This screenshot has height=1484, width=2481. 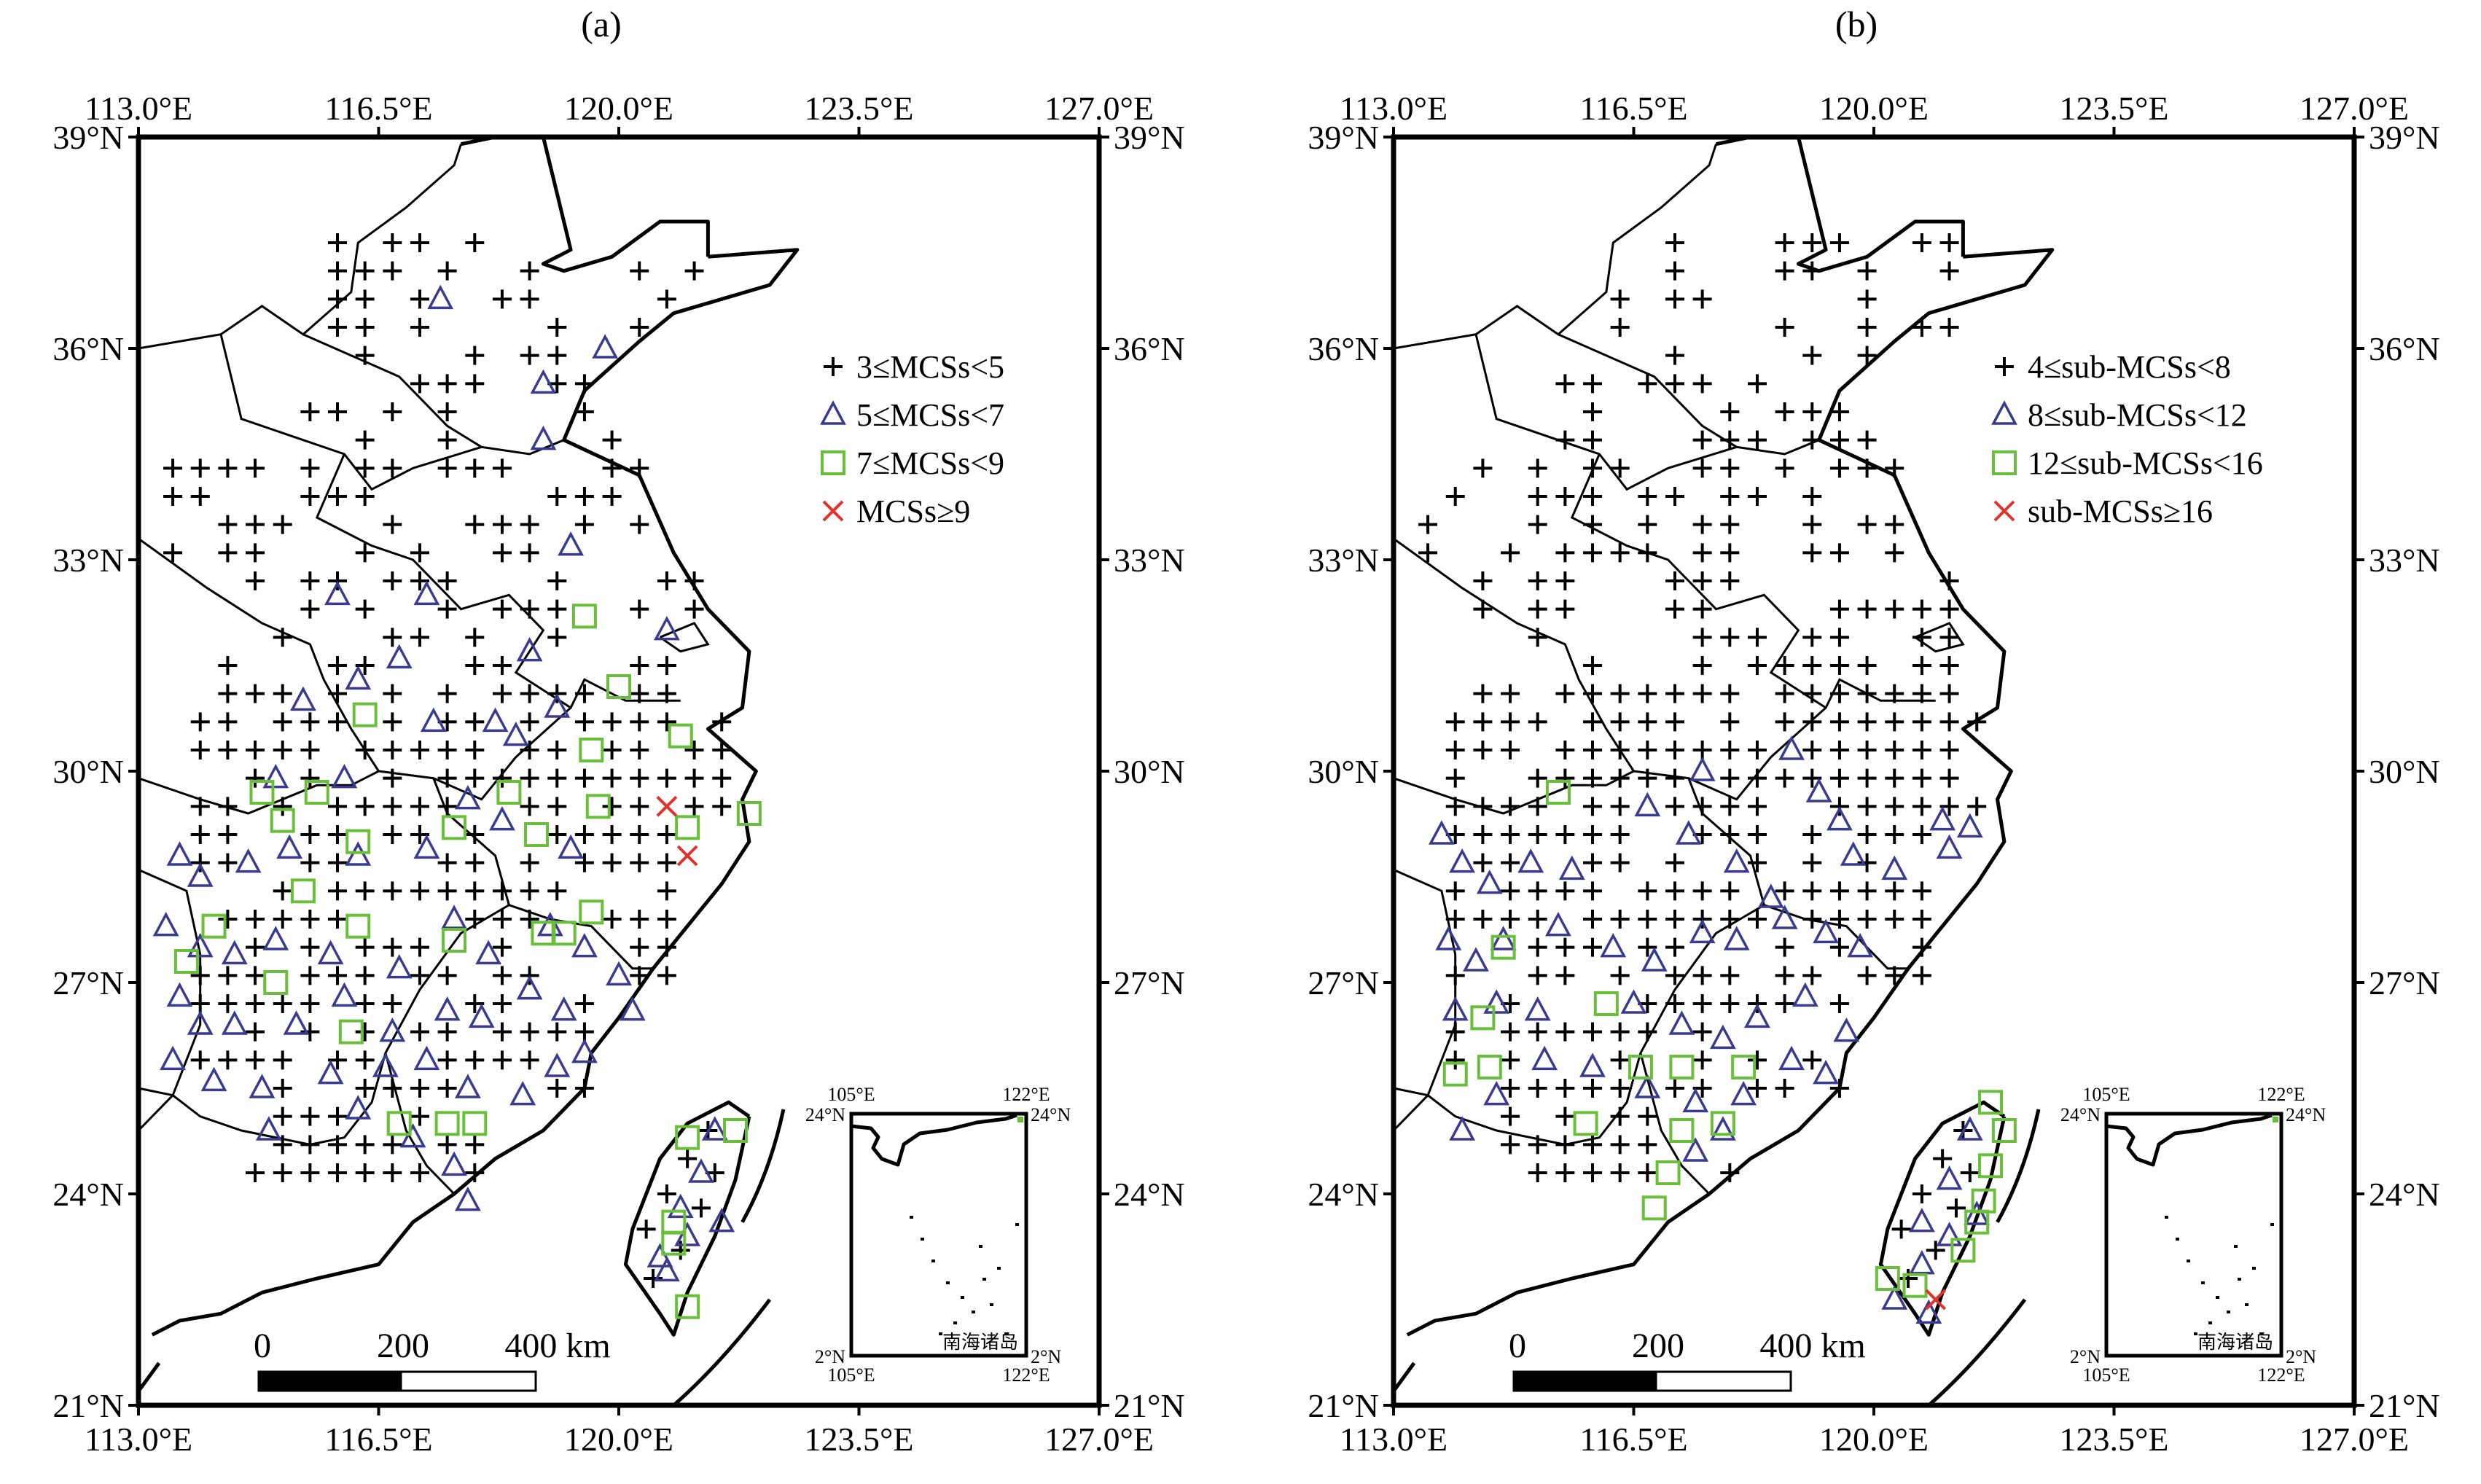 I want to click on legend-label-4: MCSs≥9, so click(x=913, y=511).